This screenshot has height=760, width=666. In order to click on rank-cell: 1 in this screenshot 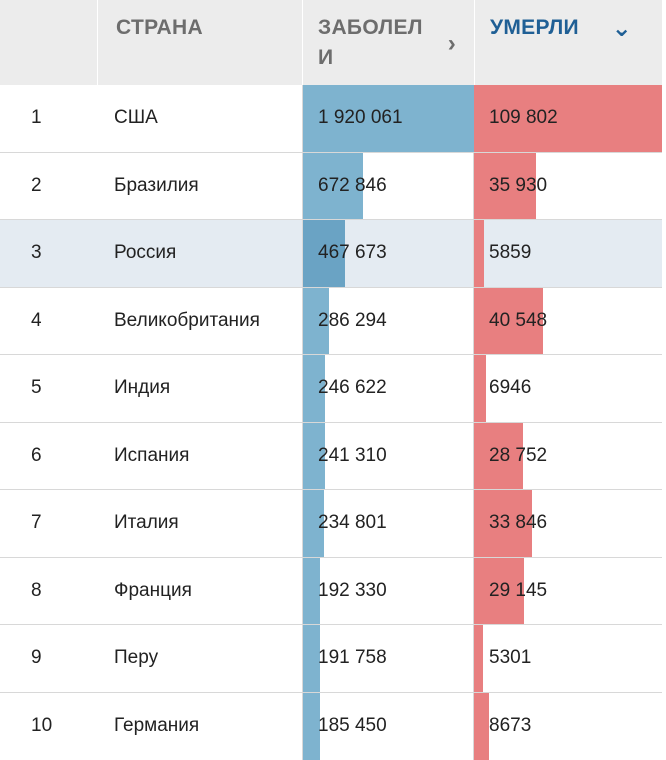, I will do `click(36, 118)`.